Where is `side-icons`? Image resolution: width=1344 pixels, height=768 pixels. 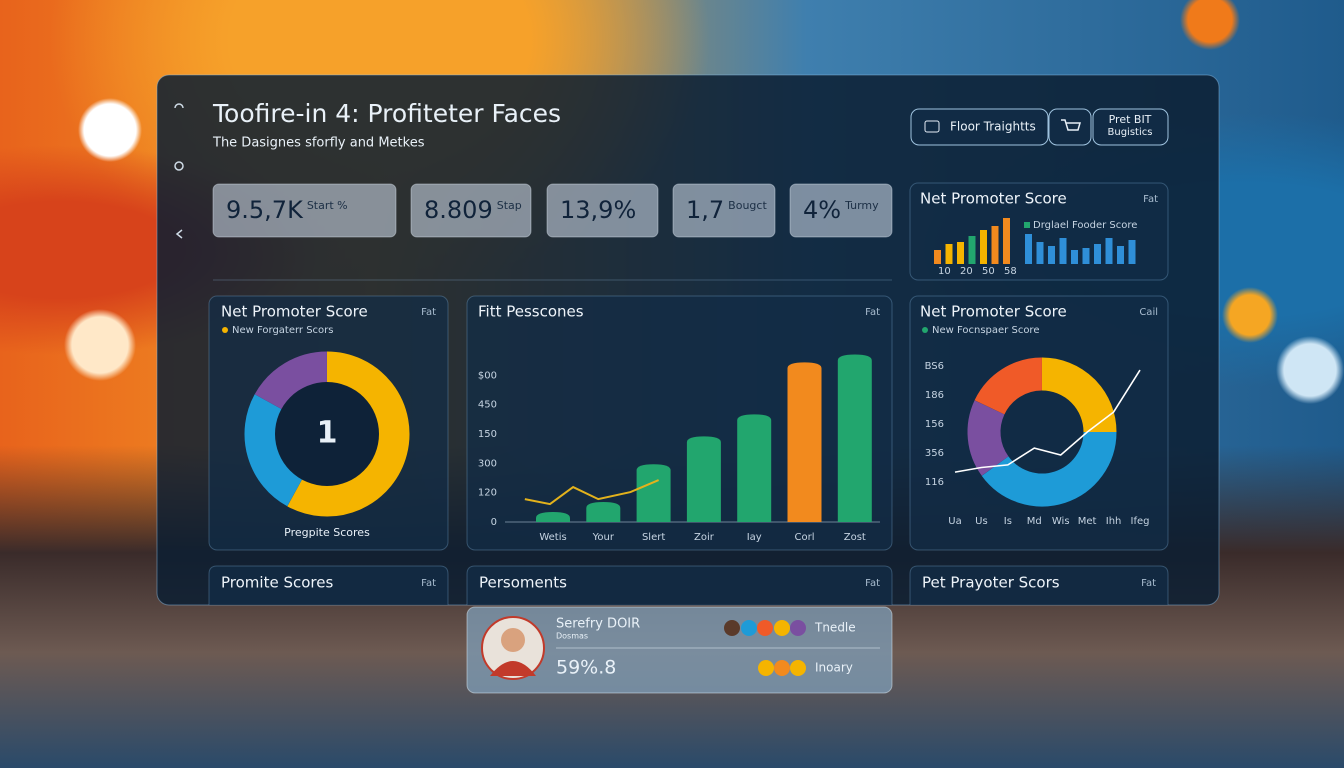 side-icons is located at coordinates (179, 171).